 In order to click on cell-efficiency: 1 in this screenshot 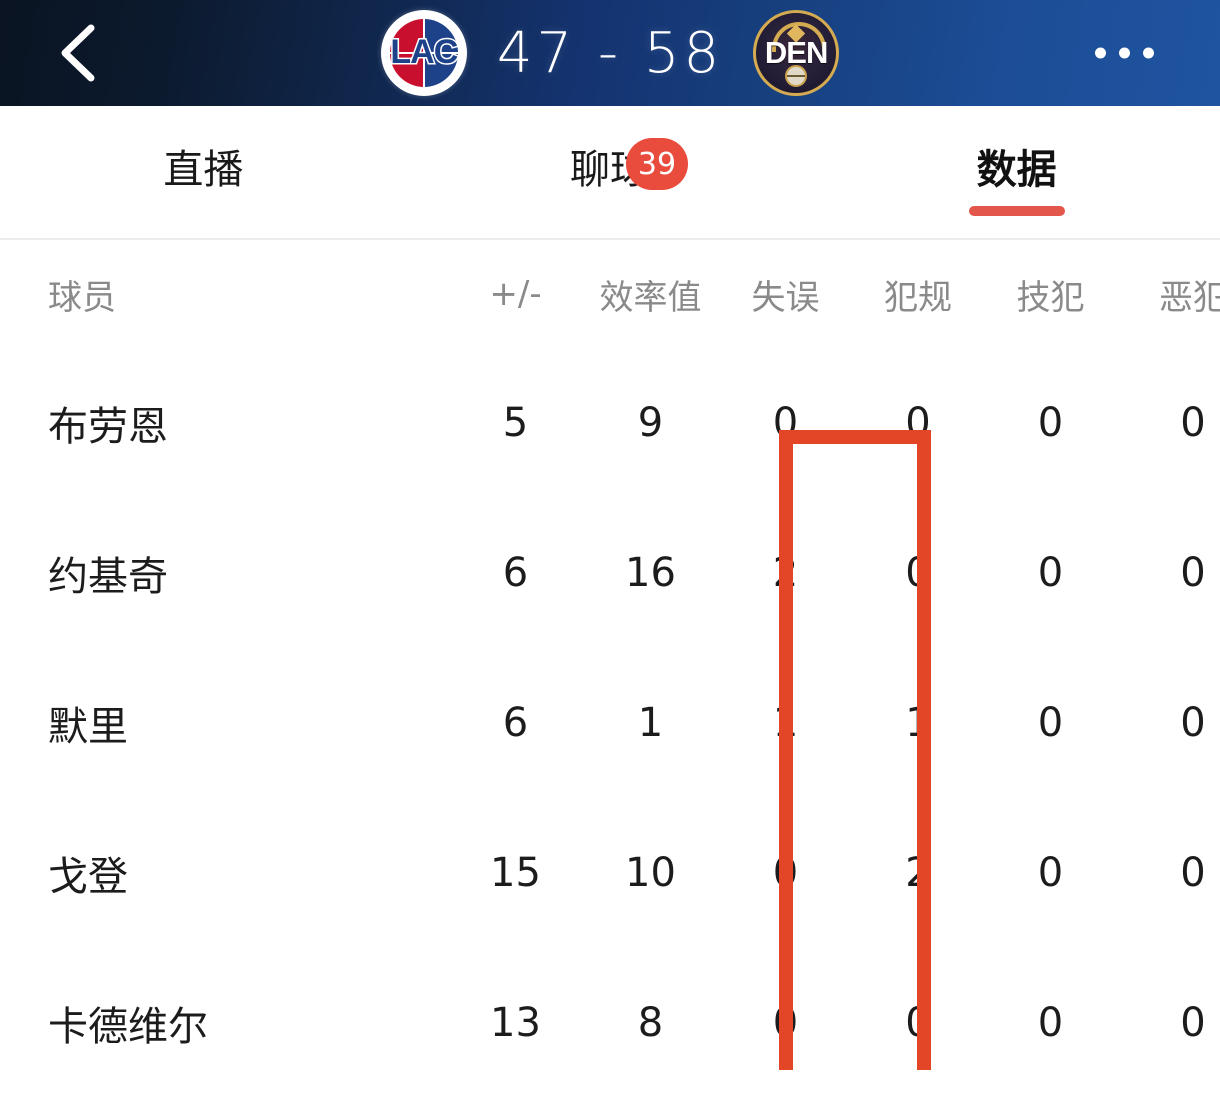, I will do `click(650, 723)`.